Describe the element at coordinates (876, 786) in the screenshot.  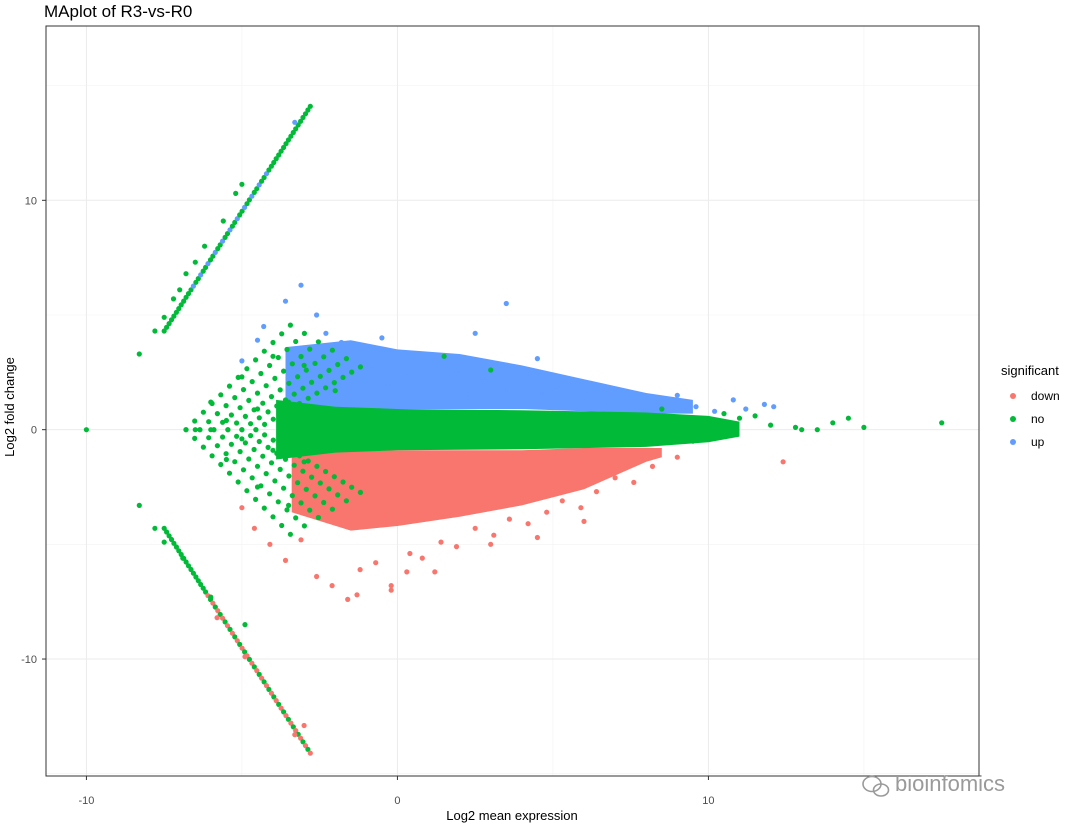
I see `wechat-icon` at that location.